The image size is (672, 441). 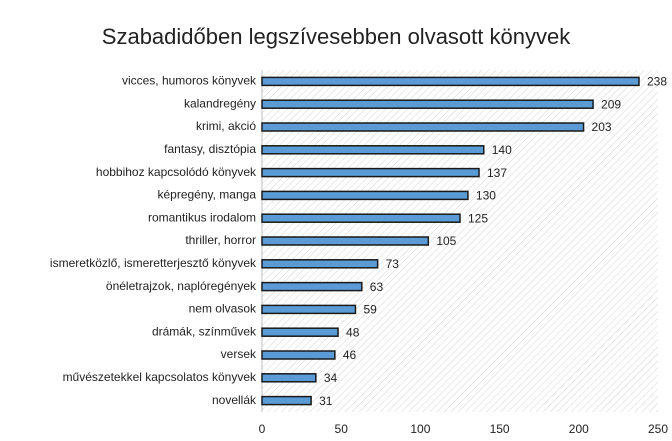 I want to click on y-tick-label: művészetekkel kapcsolatos könyvek, so click(x=160, y=377).